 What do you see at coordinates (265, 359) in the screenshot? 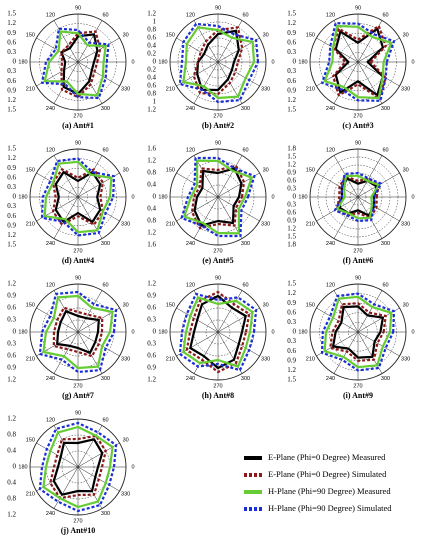
I see `angle-label: 330` at bounding box center [265, 359].